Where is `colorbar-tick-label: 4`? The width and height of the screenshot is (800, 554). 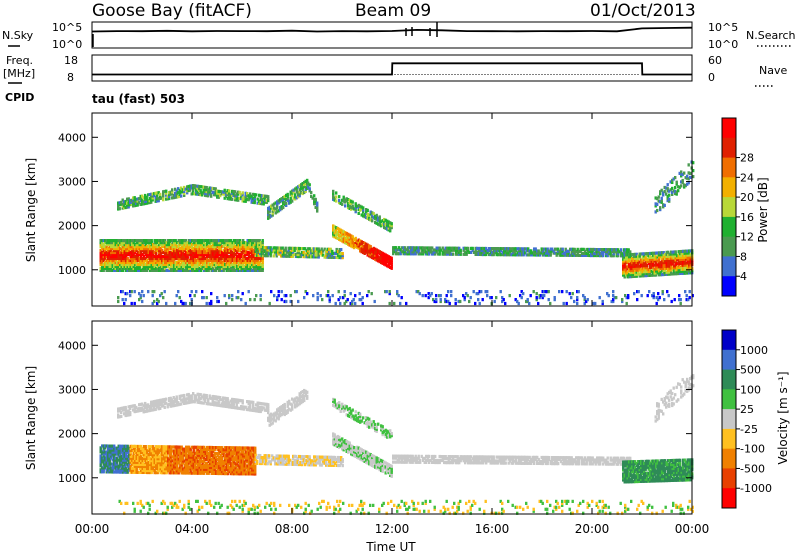
colorbar-tick-label: 4 is located at coordinates (743, 276).